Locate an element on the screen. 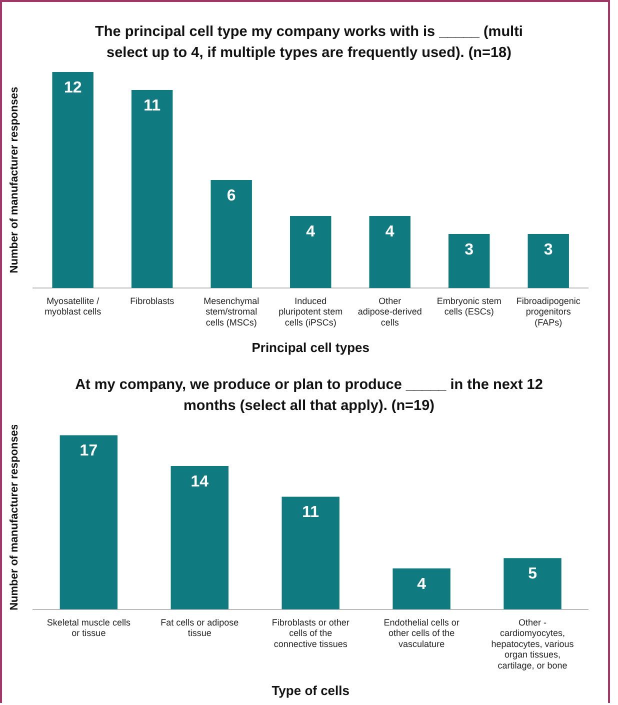  x-tick-label: Mesenchymal stem/stromal cells (MSCs) is located at coordinates (232, 312).